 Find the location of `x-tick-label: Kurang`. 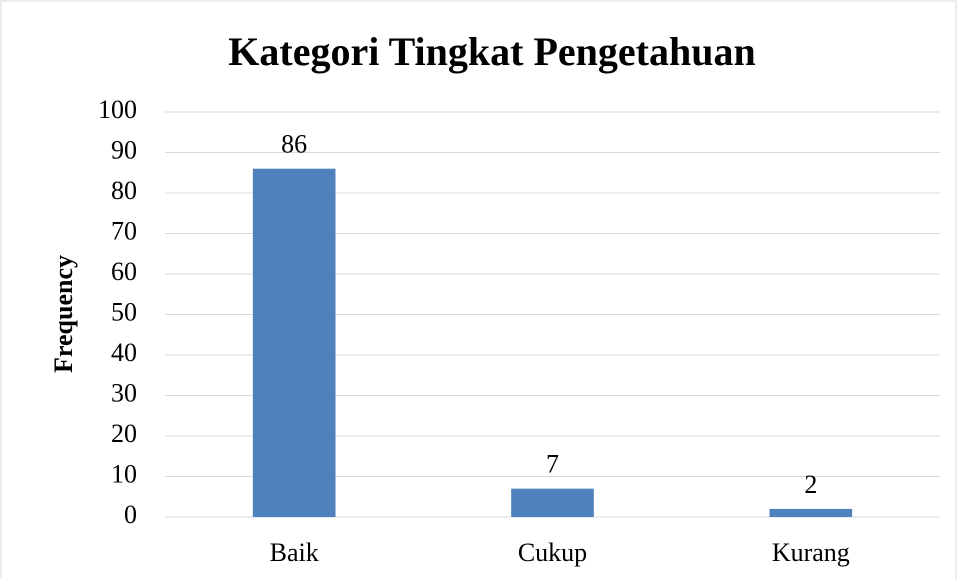

x-tick-label: Kurang is located at coordinates (811, 552).